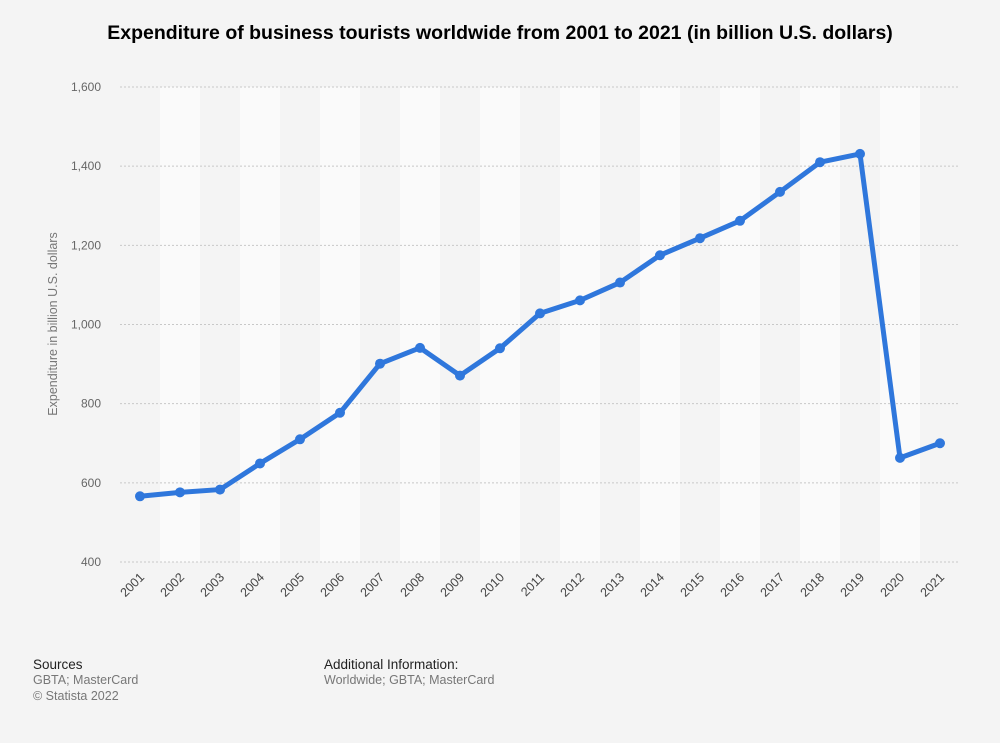 This screenshot has height=743, width=1000. What do you see at coordinates (86, 245) in the screenshot?
I see `y-tick-label: 1,200` at bounding box center [86, 245].